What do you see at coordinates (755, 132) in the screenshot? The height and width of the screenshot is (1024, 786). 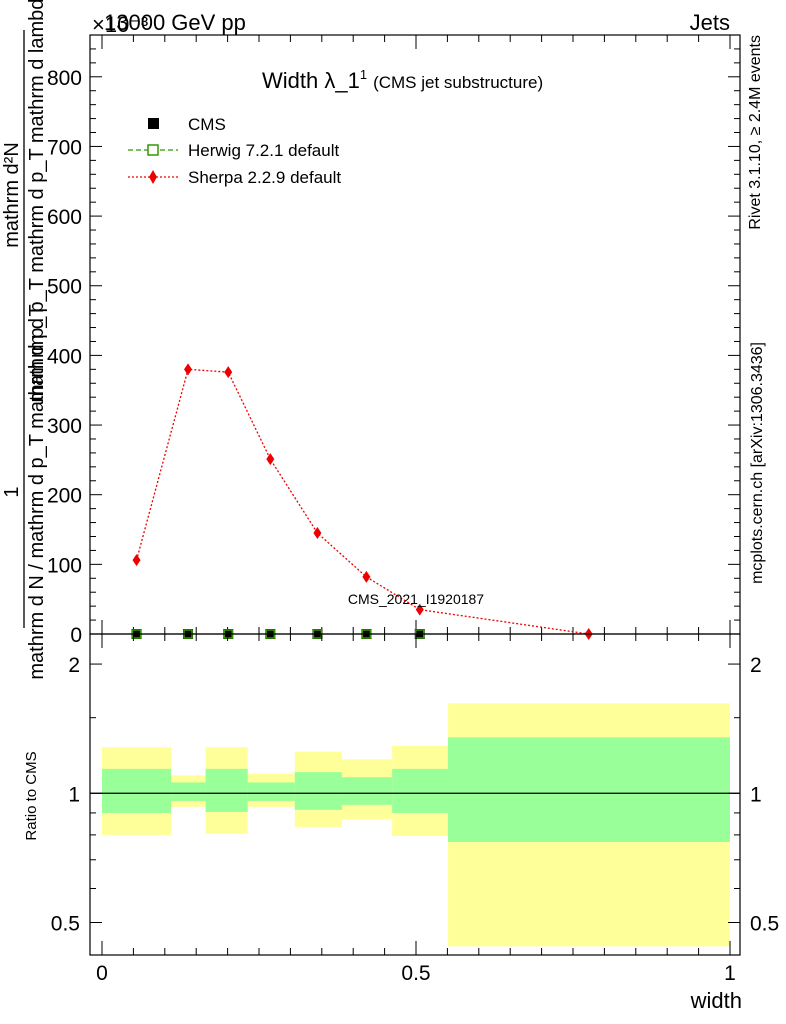 I see `rivet-label: Rivet 3.1.10, ≥ 2.4M events` at bounding box center [755, 132].